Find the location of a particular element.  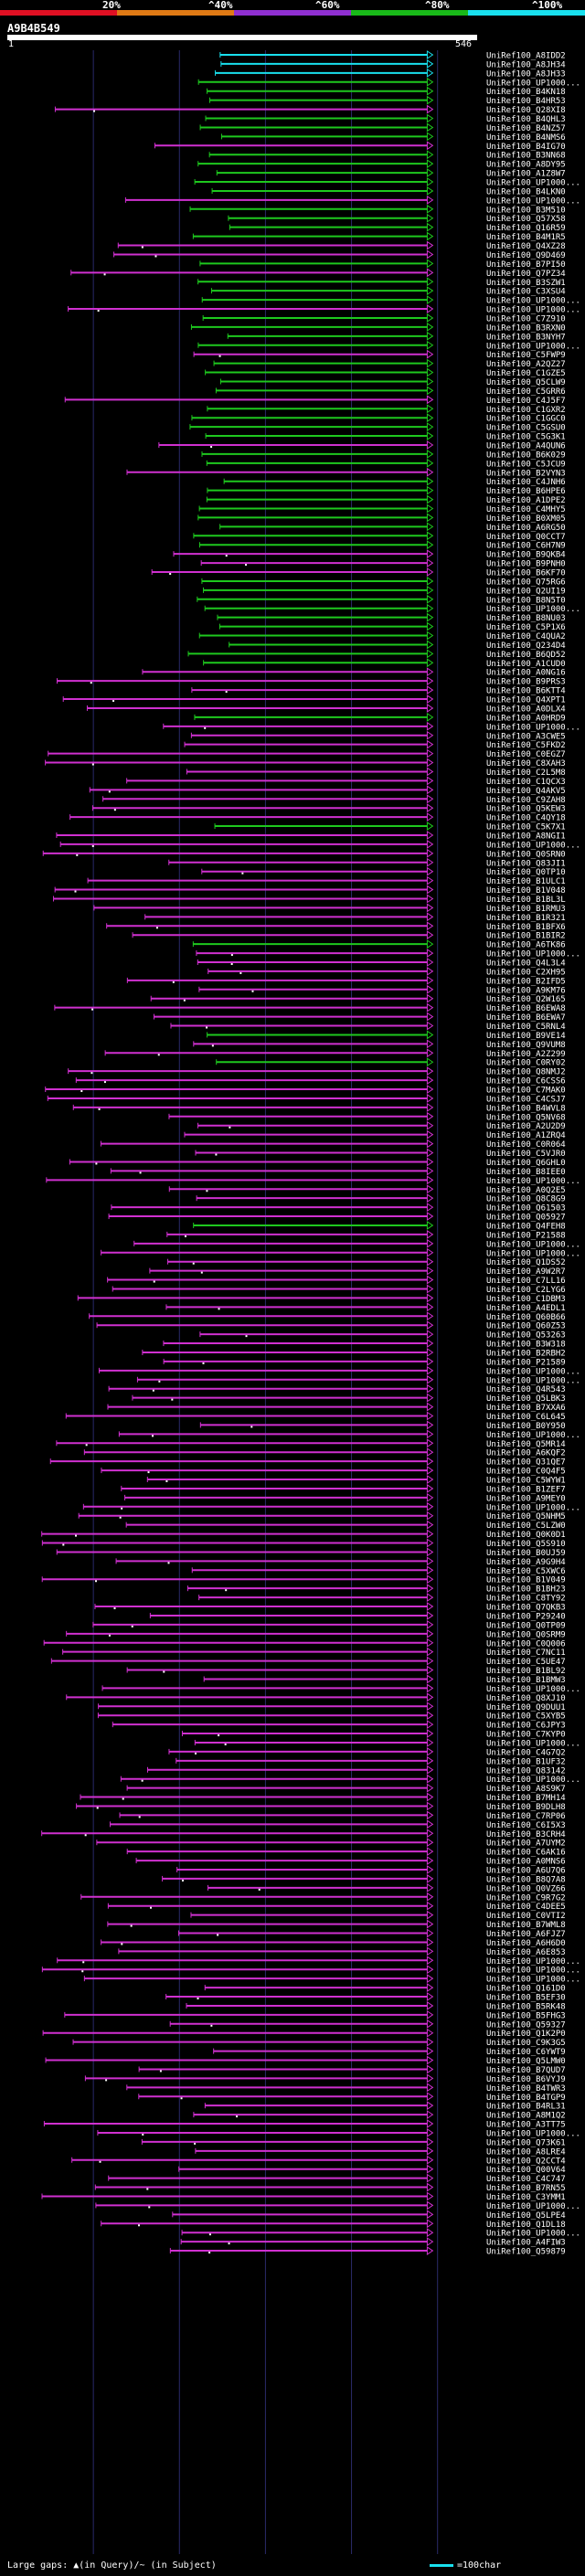

hit-row: UniRef100_Q7QKB3 is located at coordinates (330, 1607).